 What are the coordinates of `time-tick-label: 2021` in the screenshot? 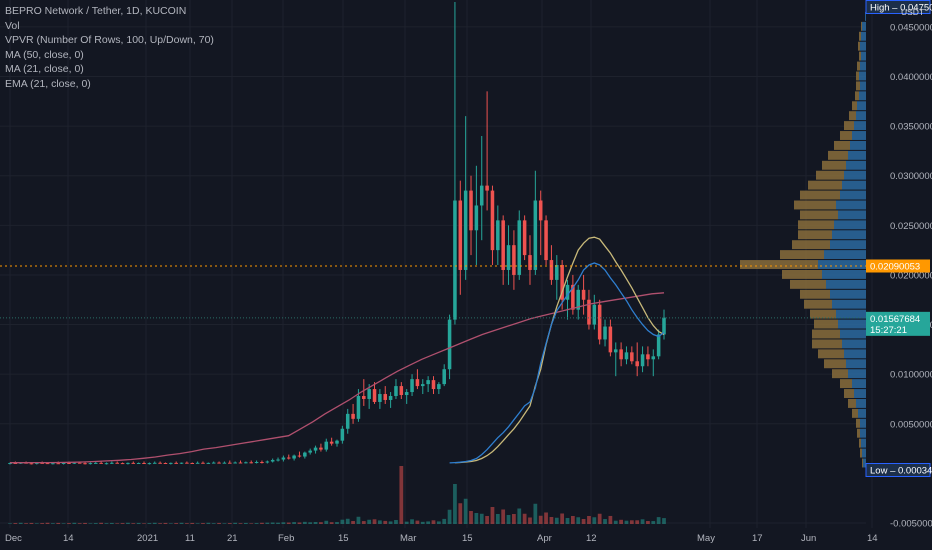 It's located at (147, 538).